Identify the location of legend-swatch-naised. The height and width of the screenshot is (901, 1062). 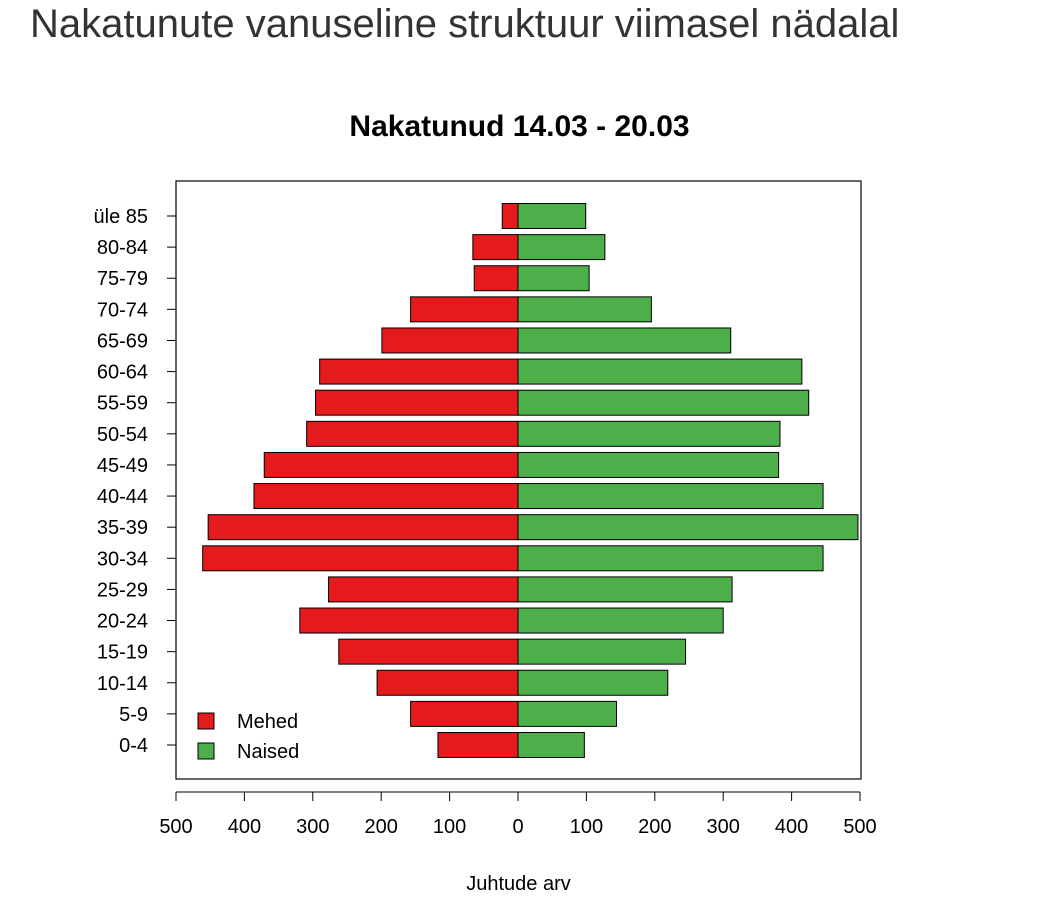
(206, 751).